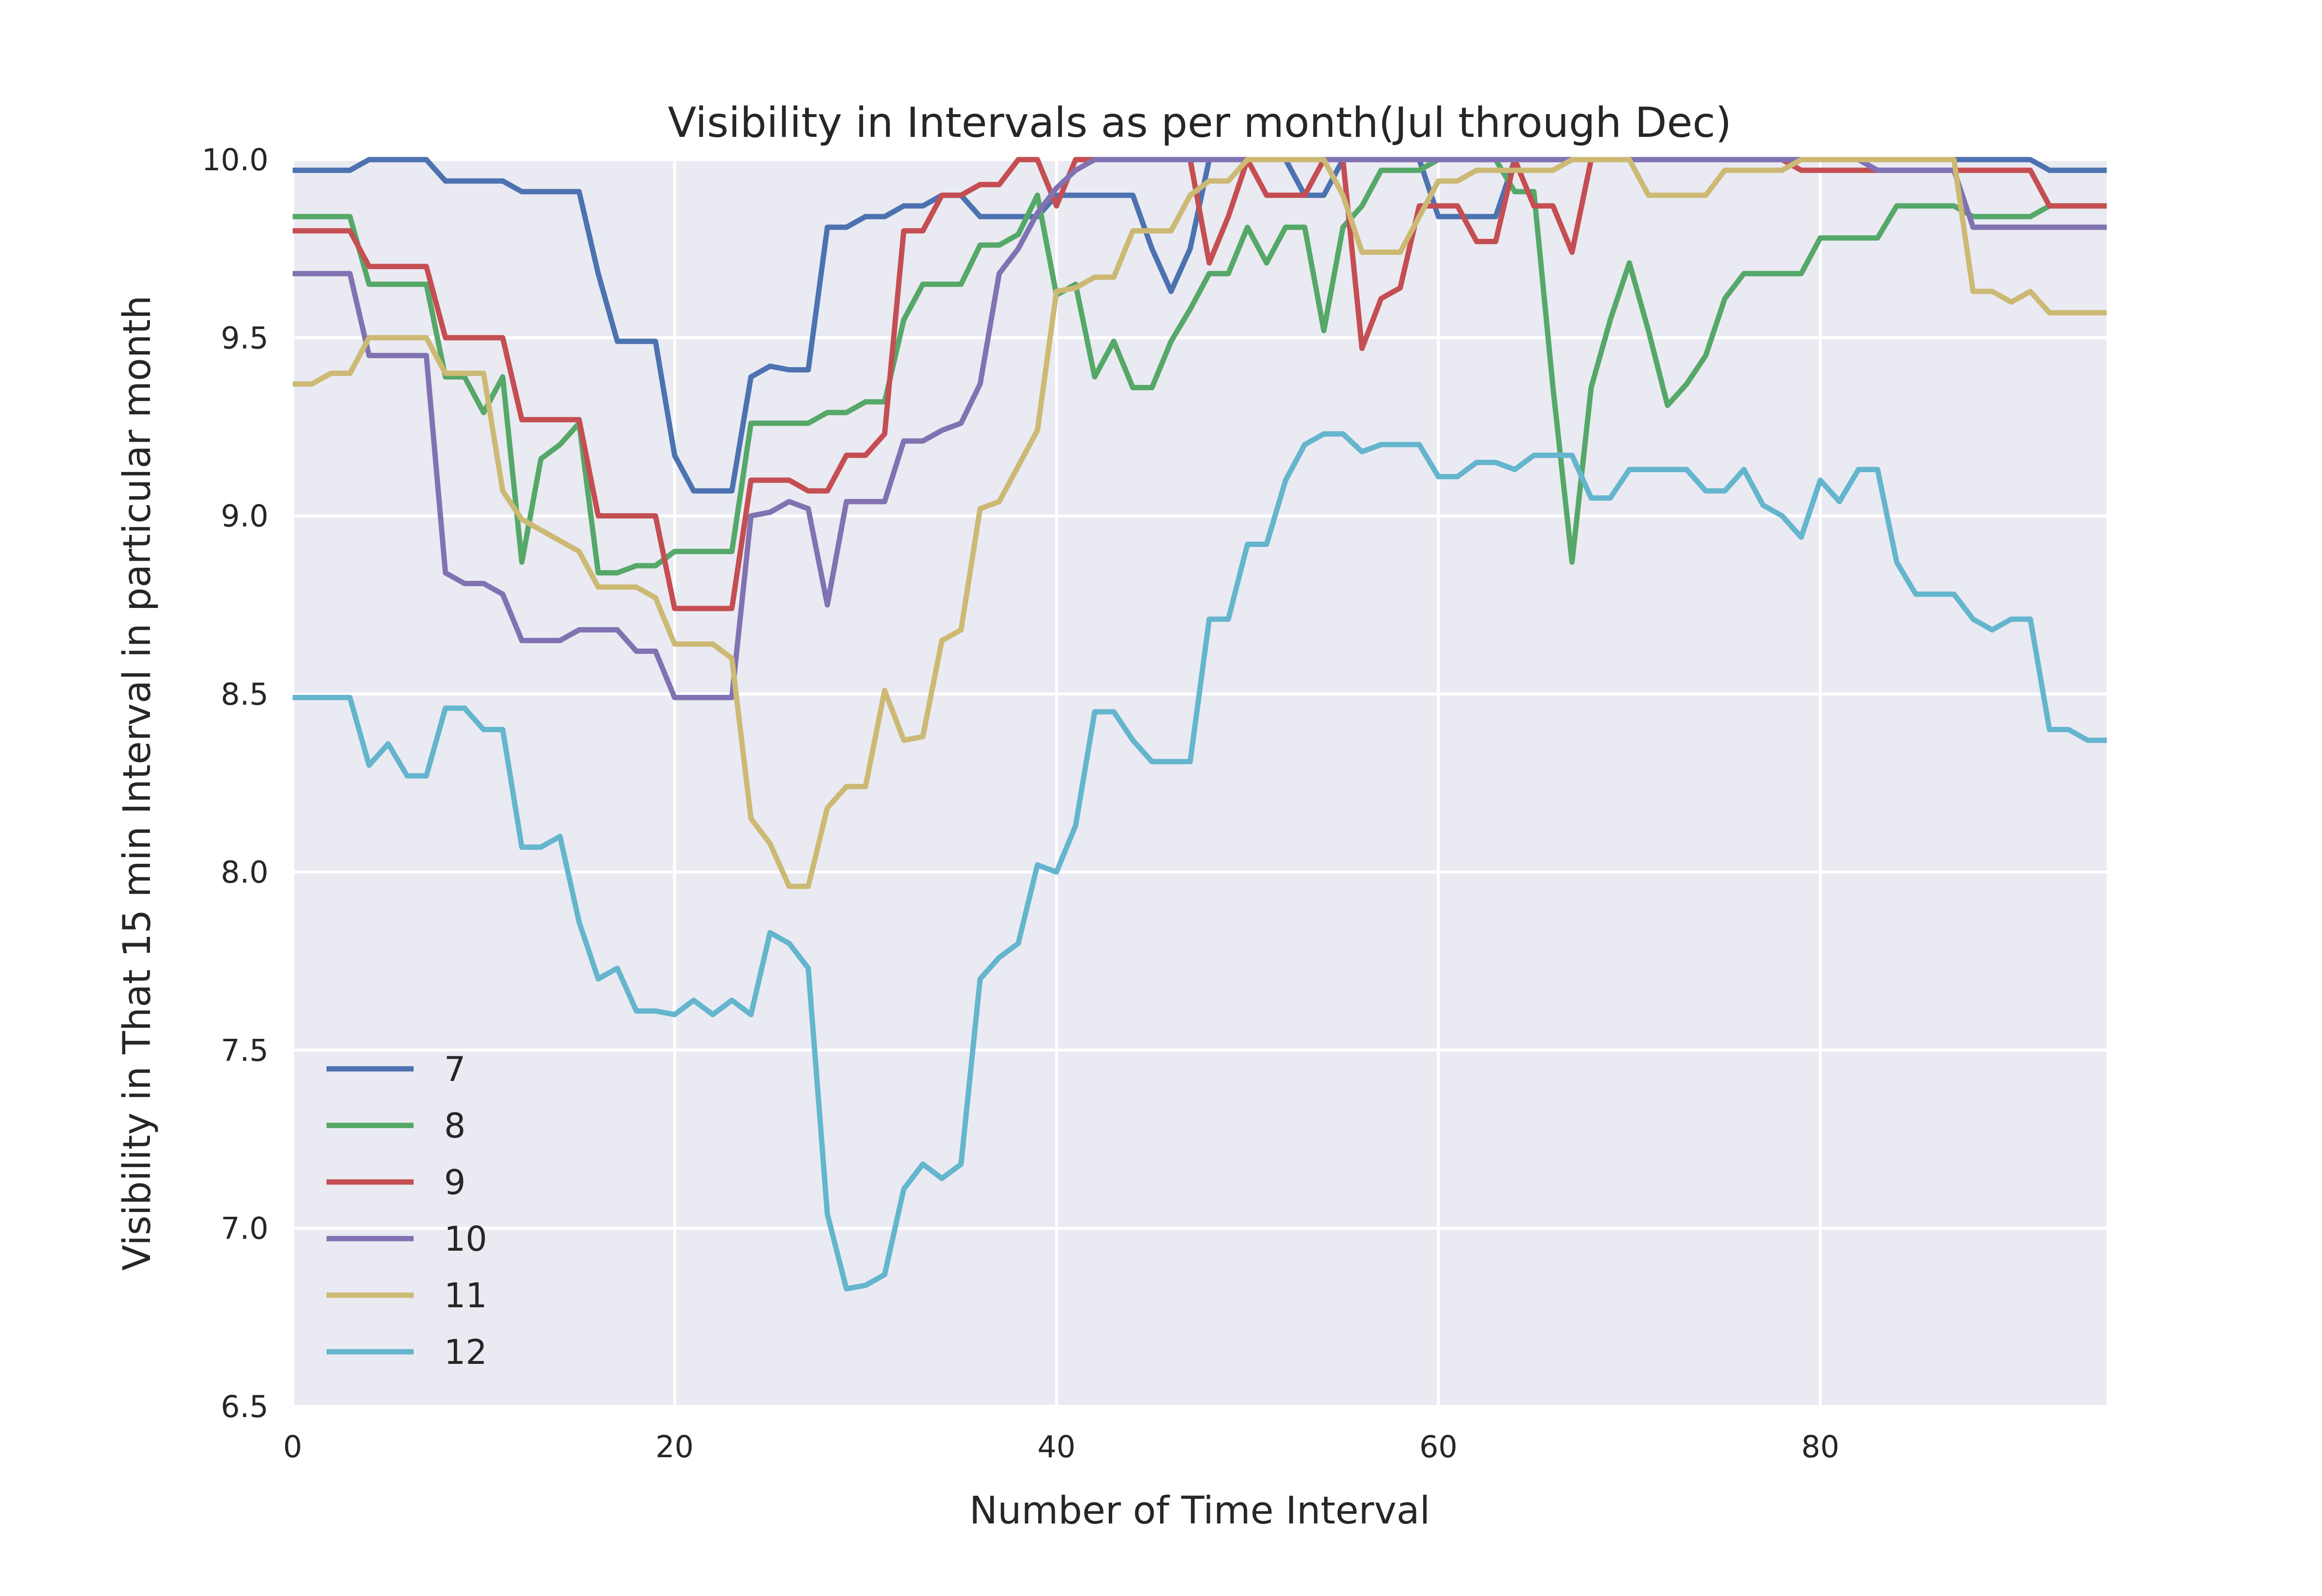  What do you see at coordinates (465, 1295) in the screenshot?
I see `legend-label-11: 11` at bounding box center [465, 1295].